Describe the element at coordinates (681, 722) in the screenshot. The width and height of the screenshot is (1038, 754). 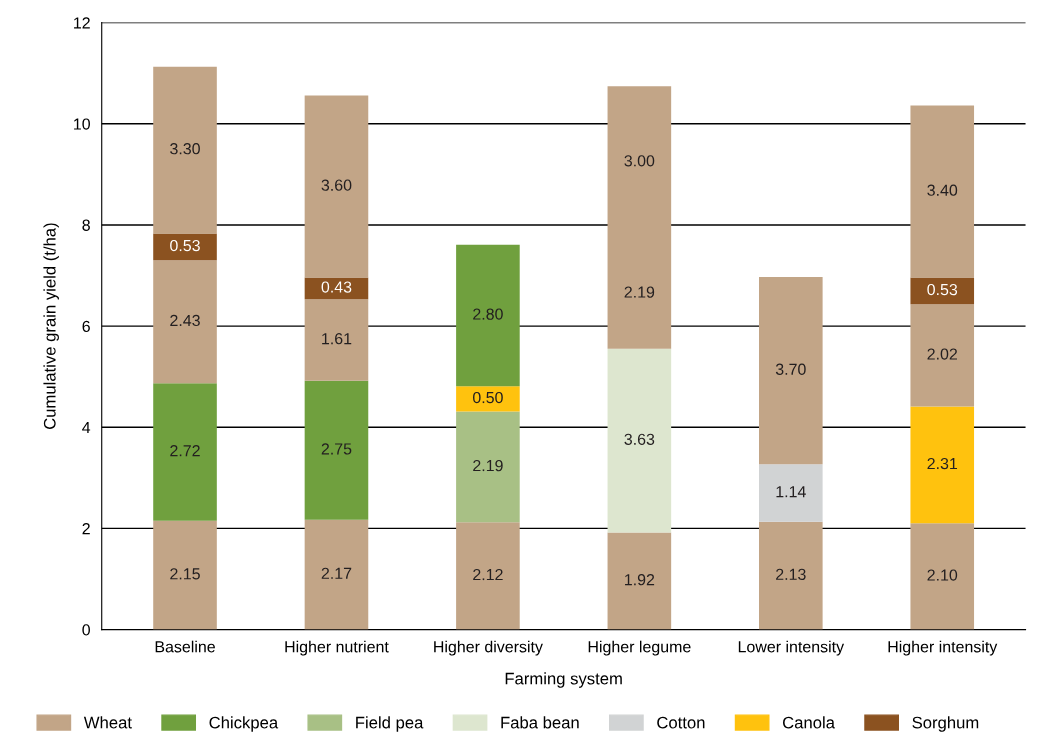
I see `legend-label: Cotton` at that location.